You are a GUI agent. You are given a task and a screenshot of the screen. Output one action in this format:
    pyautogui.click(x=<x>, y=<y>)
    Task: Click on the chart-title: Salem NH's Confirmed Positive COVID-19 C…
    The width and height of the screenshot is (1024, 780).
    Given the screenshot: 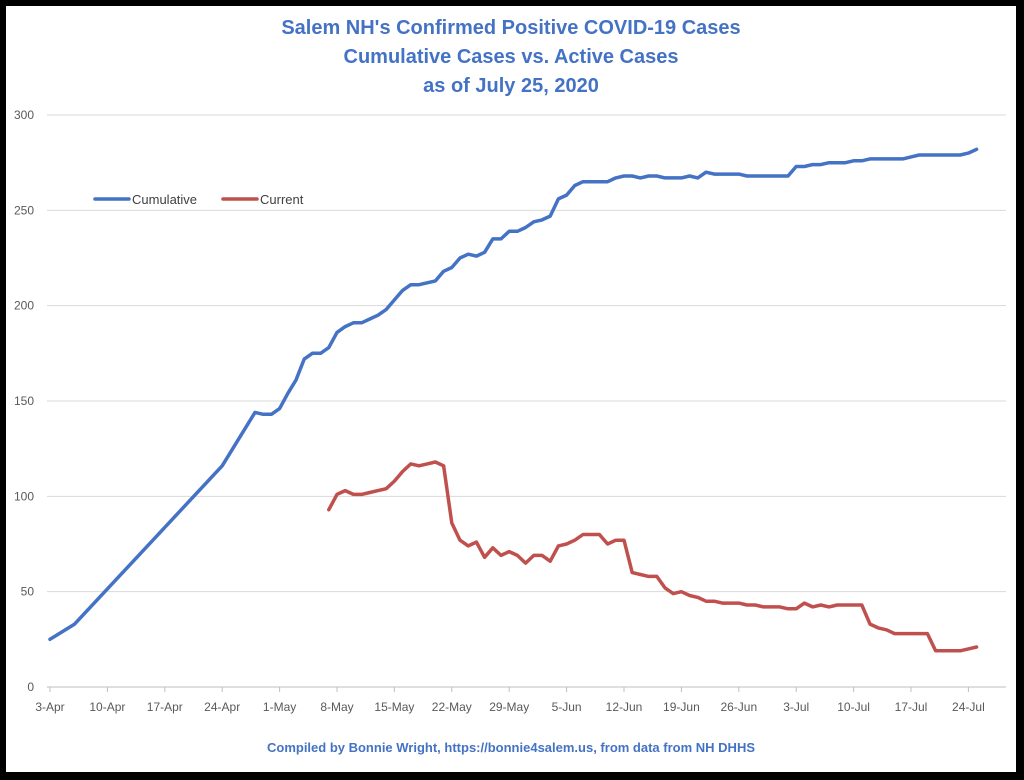 What is the action you would take?
    pyautogui.click(x=511, y=57)
    